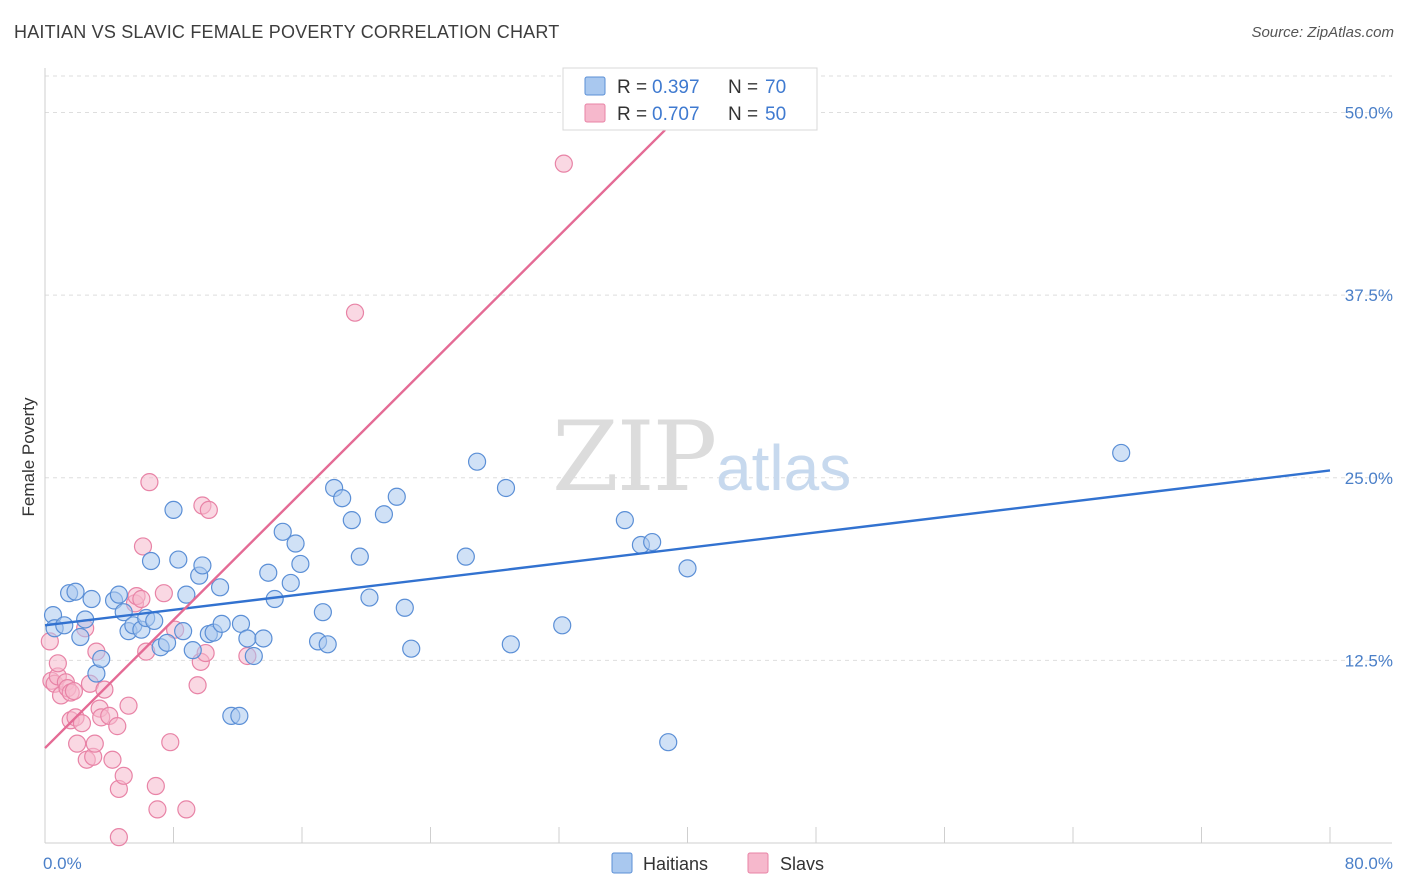 The image size is (1406, 892). Describe the element at coordinates (1369, 863) in the screenshot. I see `x-tick-label-1: 80.0%` at that location.